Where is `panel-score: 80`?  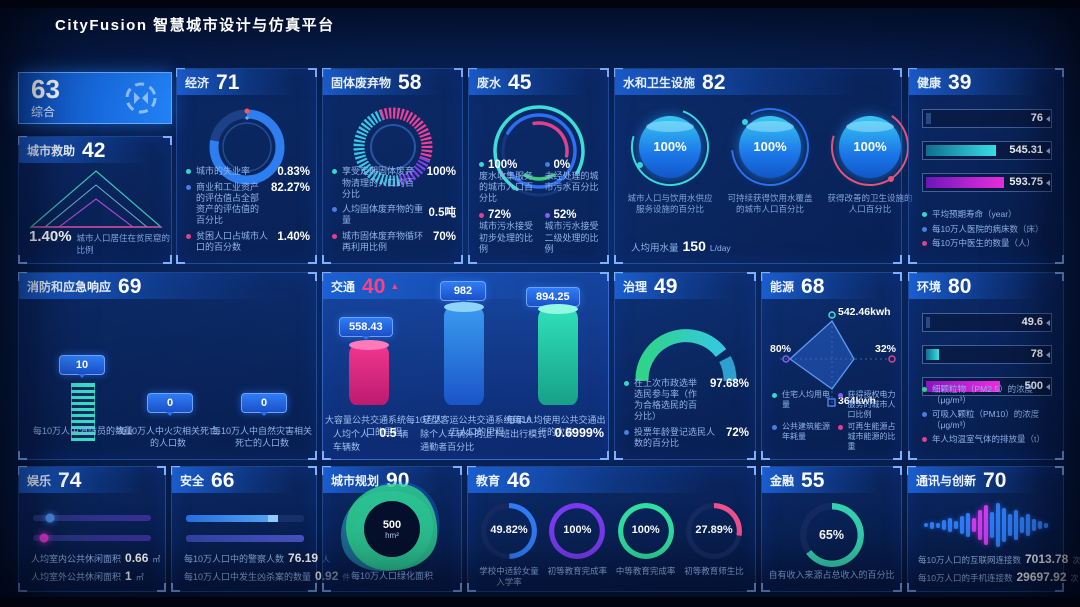 panel-score: 80 is located at coordinates (960, 286).